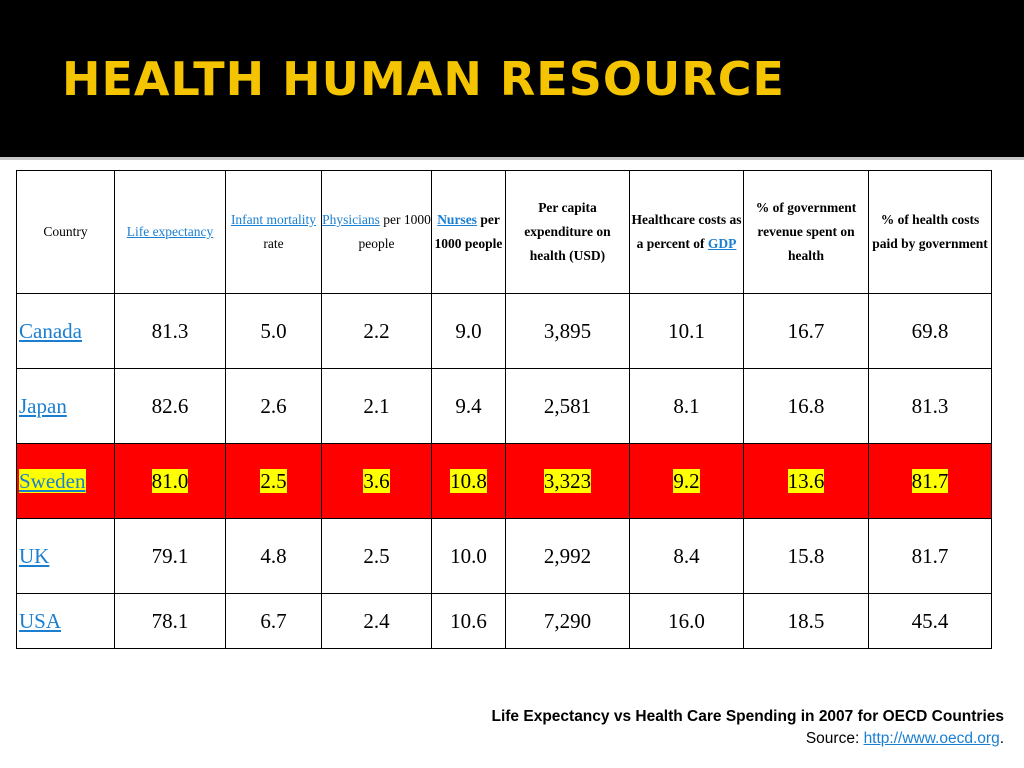 The width and height of the screenshot is (1024, 768). Describe the element at coordinates (273, 331) in the screenshot. I see `value-cell: 5.0` at that location.